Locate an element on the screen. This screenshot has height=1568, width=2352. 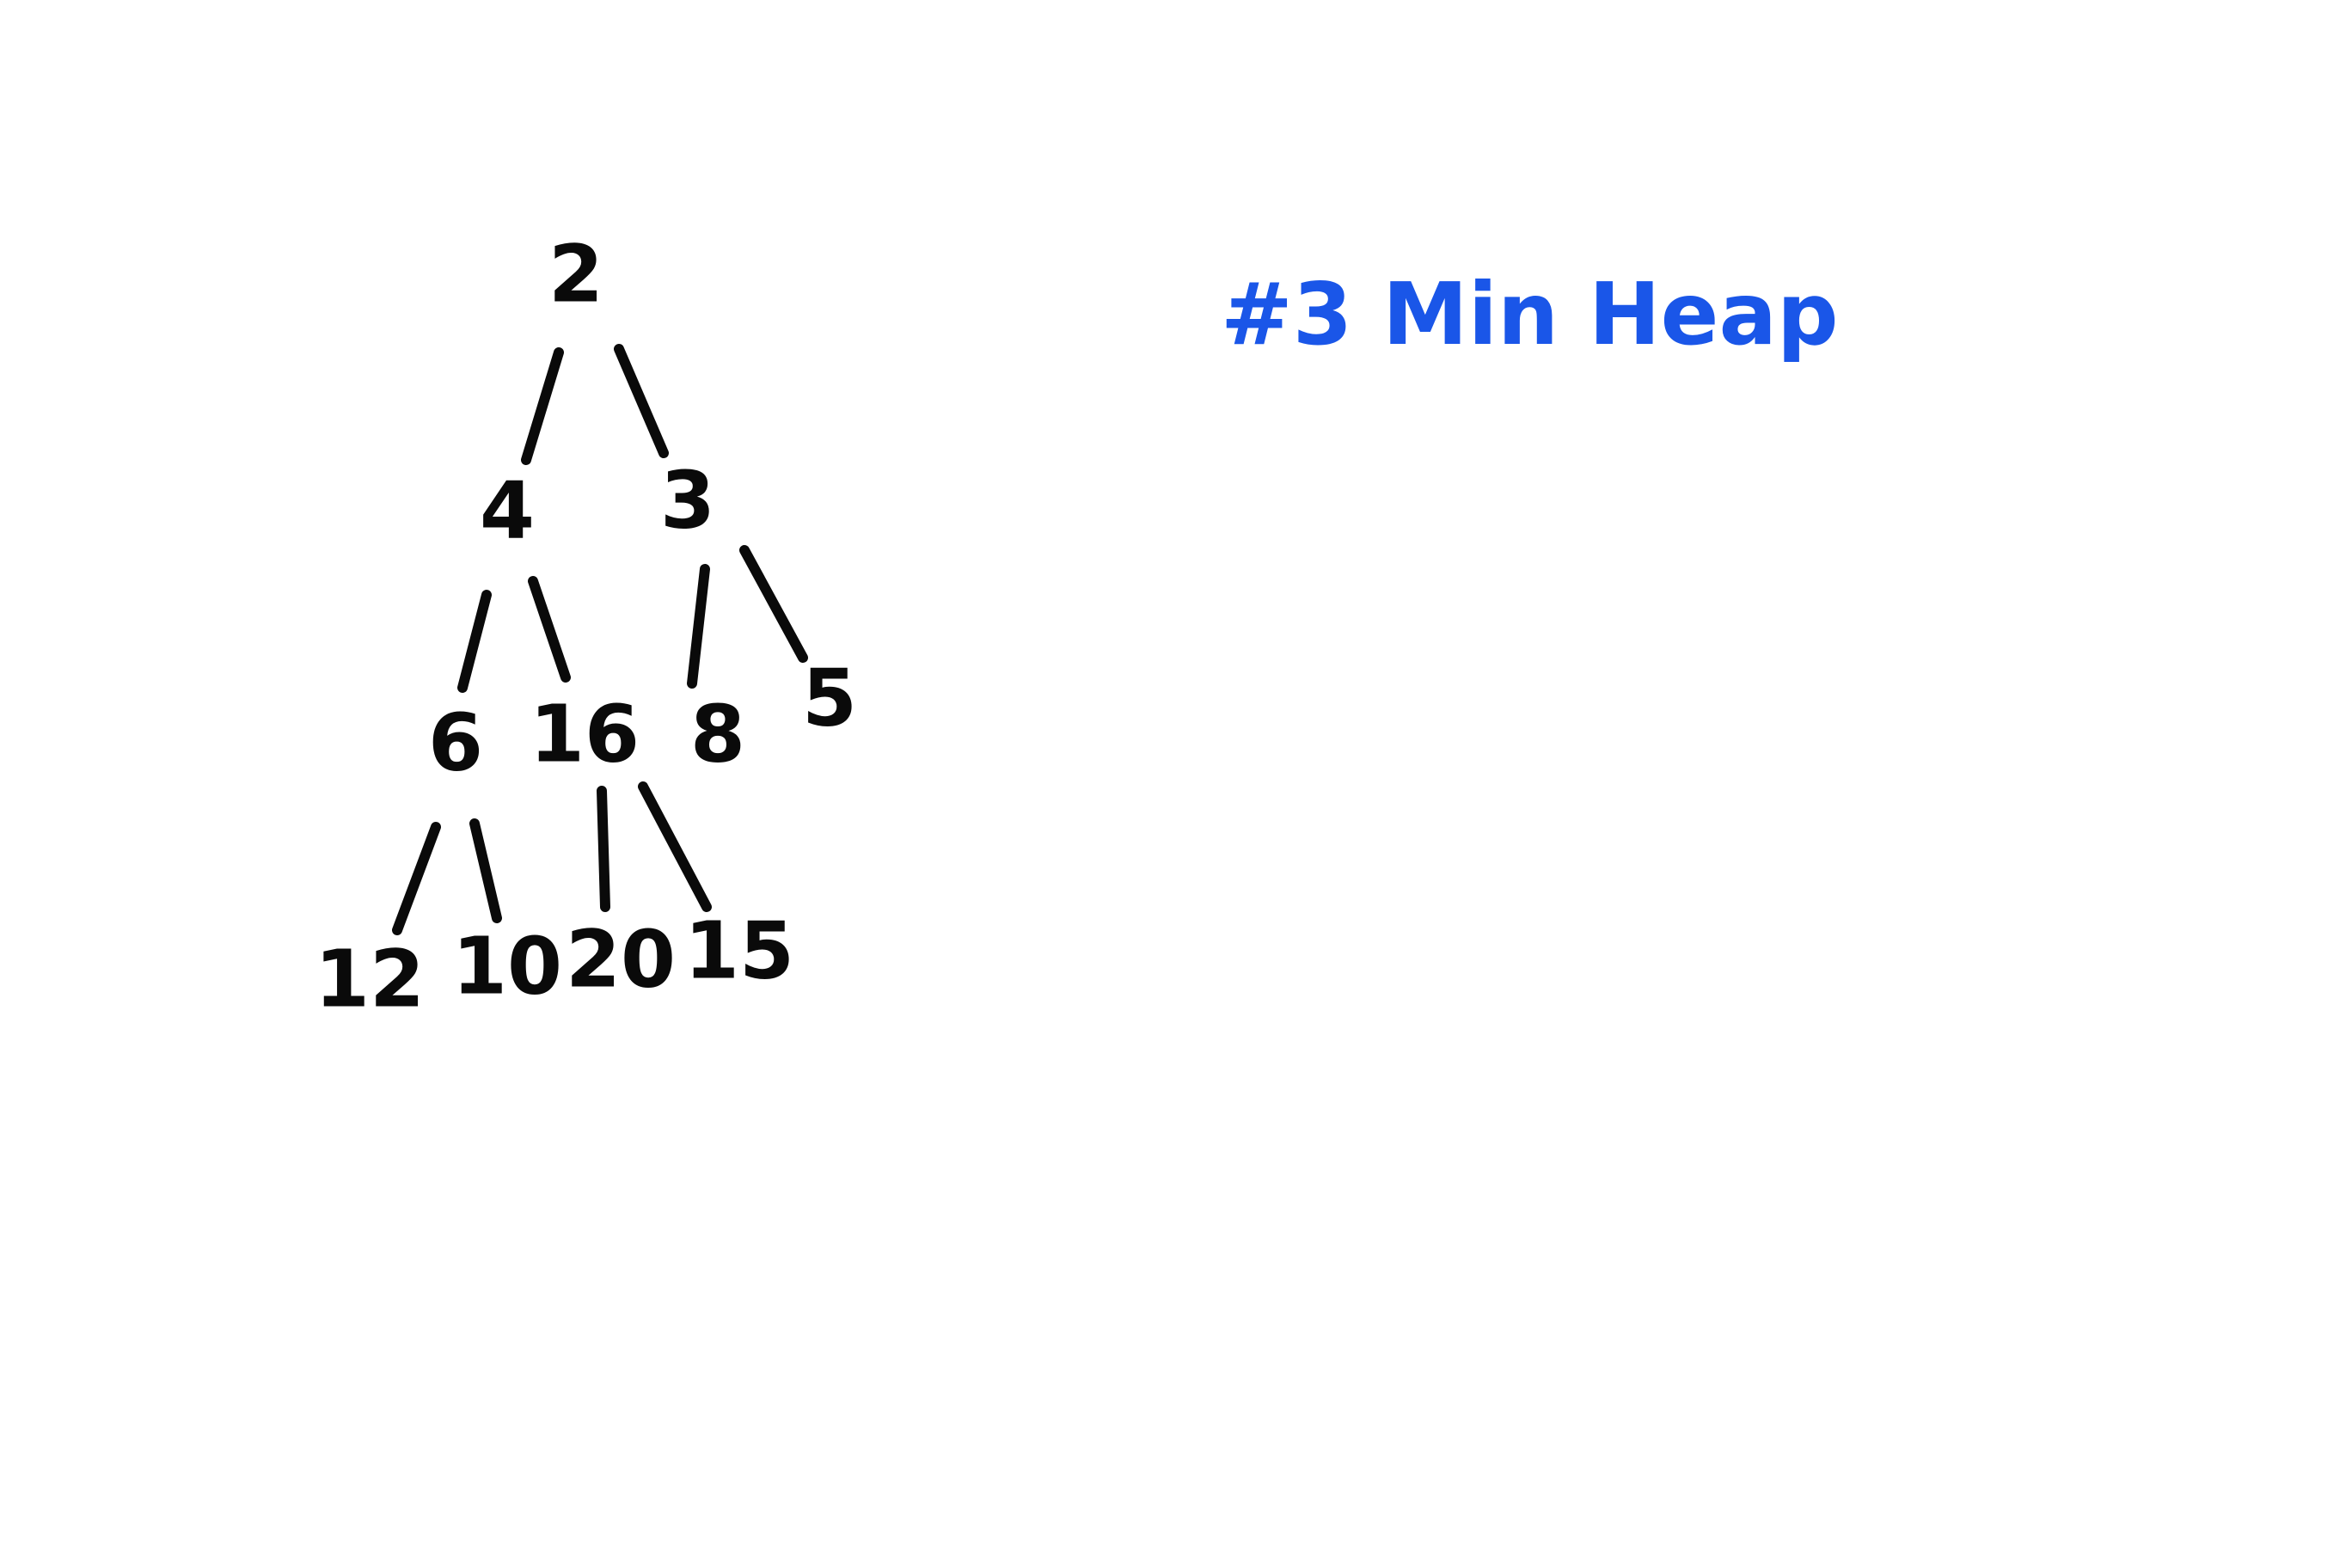
heap-node-5: 5 is located at coordinates (829, 698).